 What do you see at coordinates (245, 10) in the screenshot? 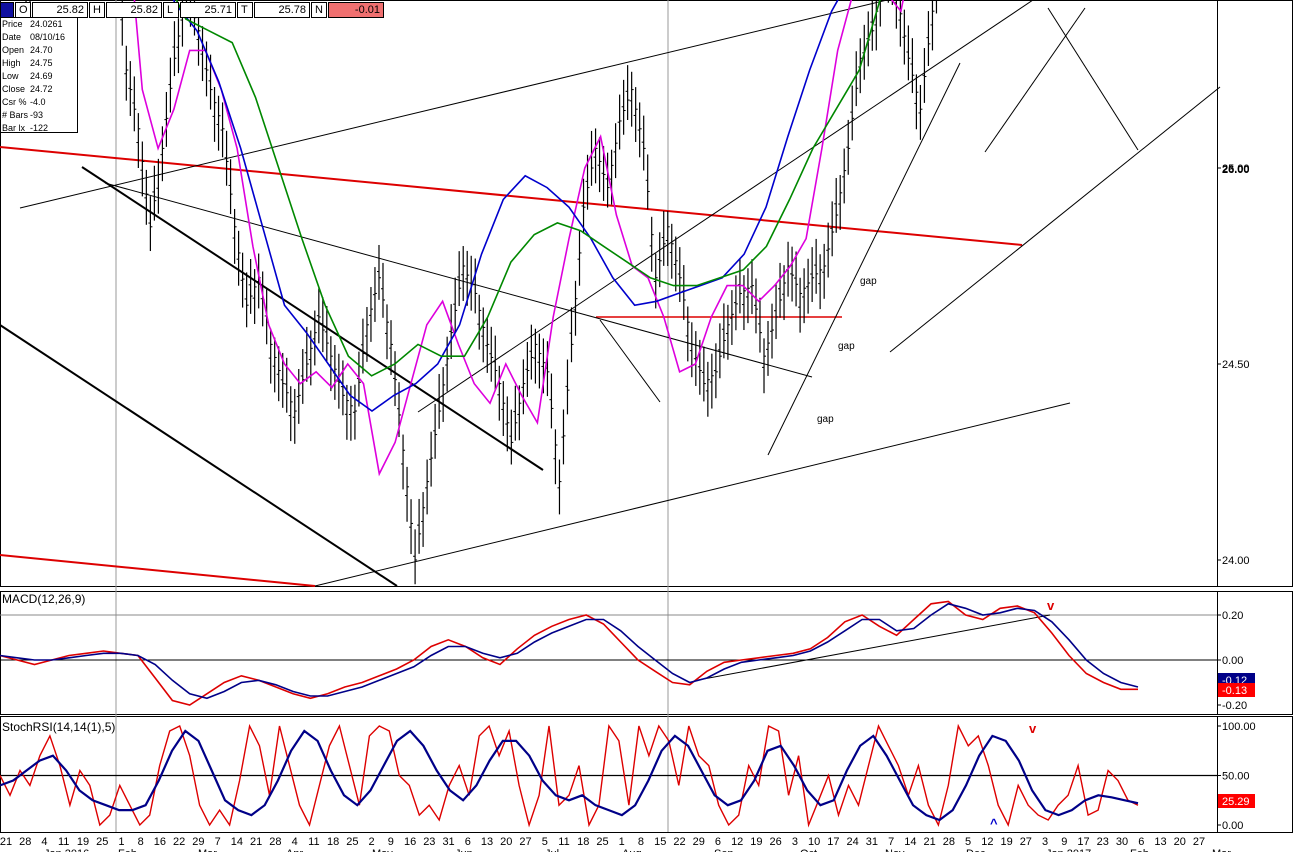
I see `close-key: T` at bounding box center [245, 10].